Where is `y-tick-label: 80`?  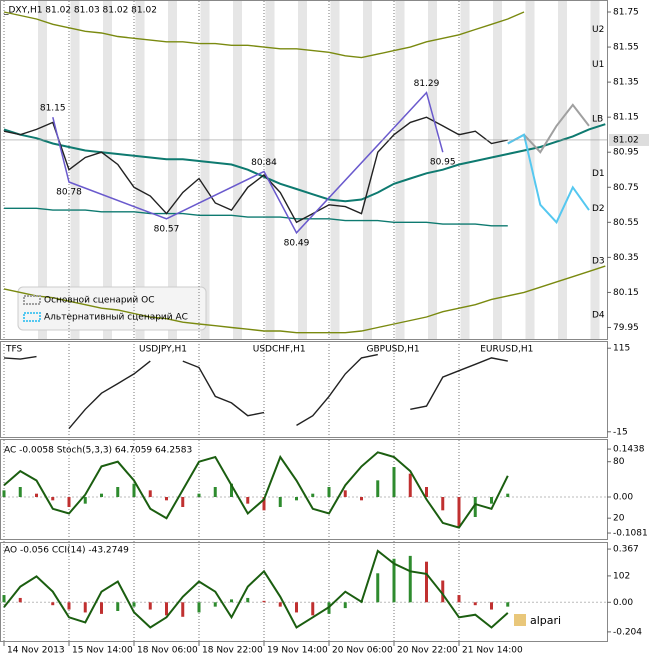
y-tick-label: 80 is located at coordinates (619, 462).